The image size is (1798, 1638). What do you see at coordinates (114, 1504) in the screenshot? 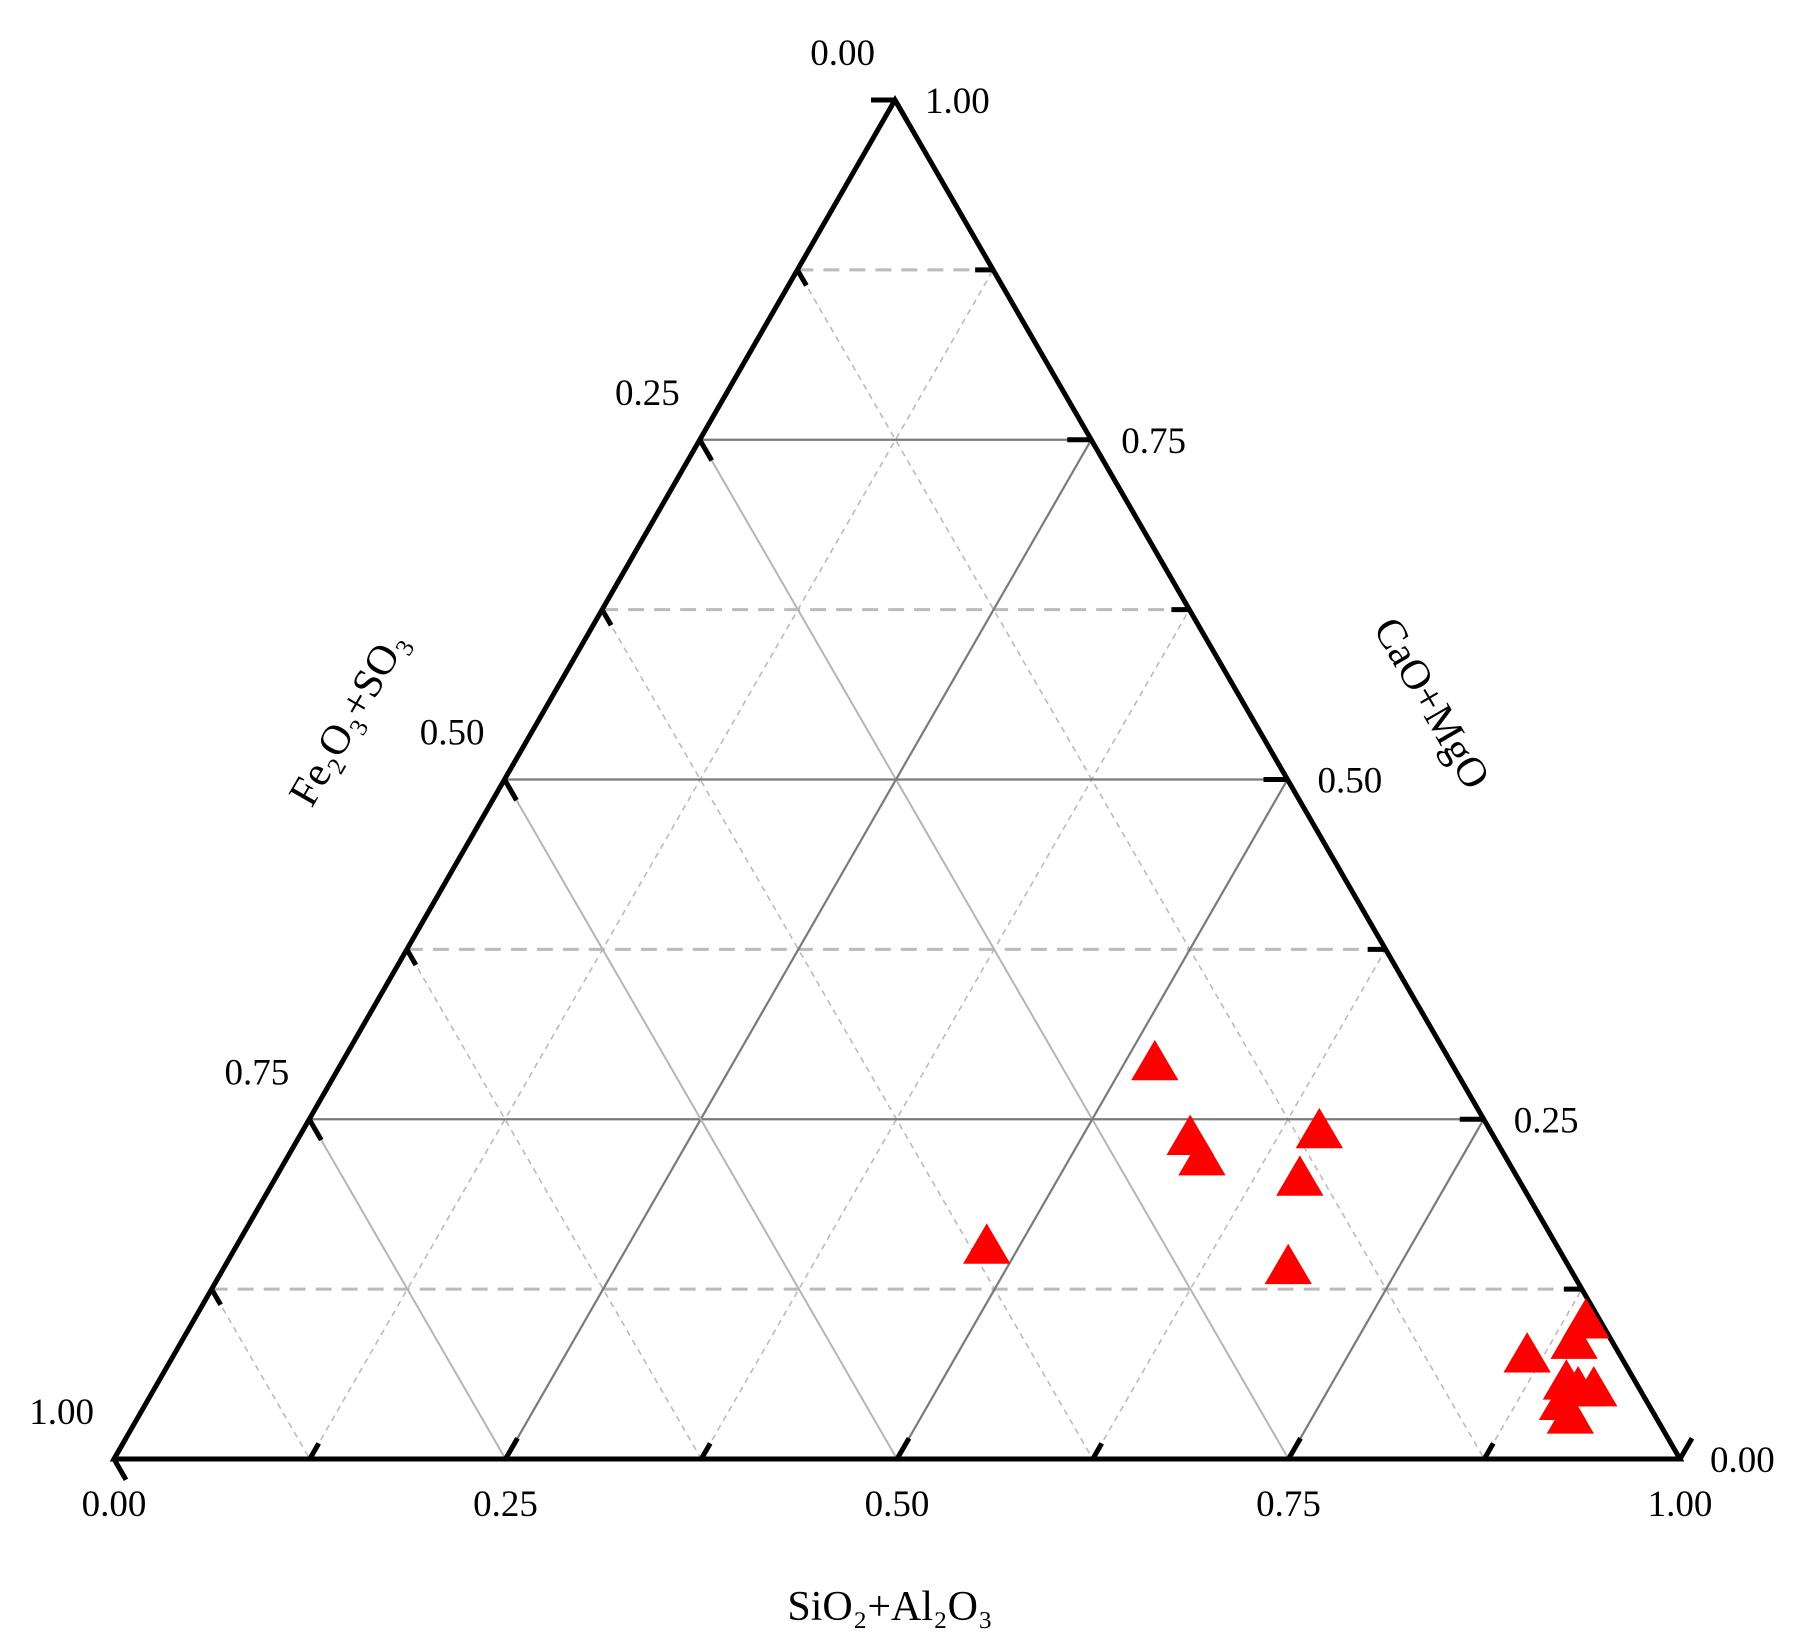
I see `tick-label-bottom: 0.00` at bounding box center [114, 1504].